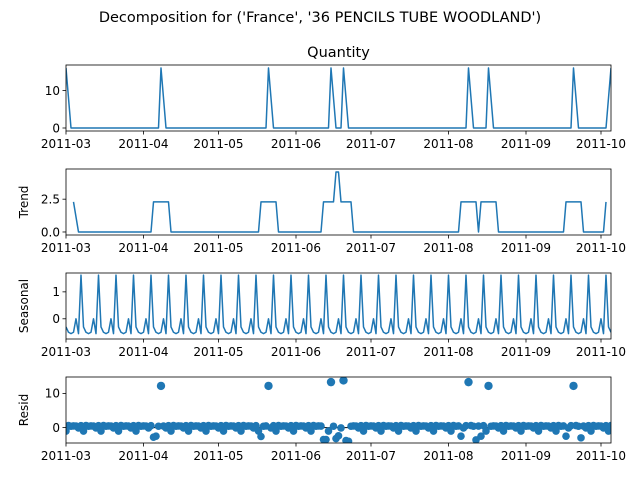  What do you see at coordinates (56, 292) in the screenshot?
I see `y-tick-label: 1` at bounding box center [56, 292].